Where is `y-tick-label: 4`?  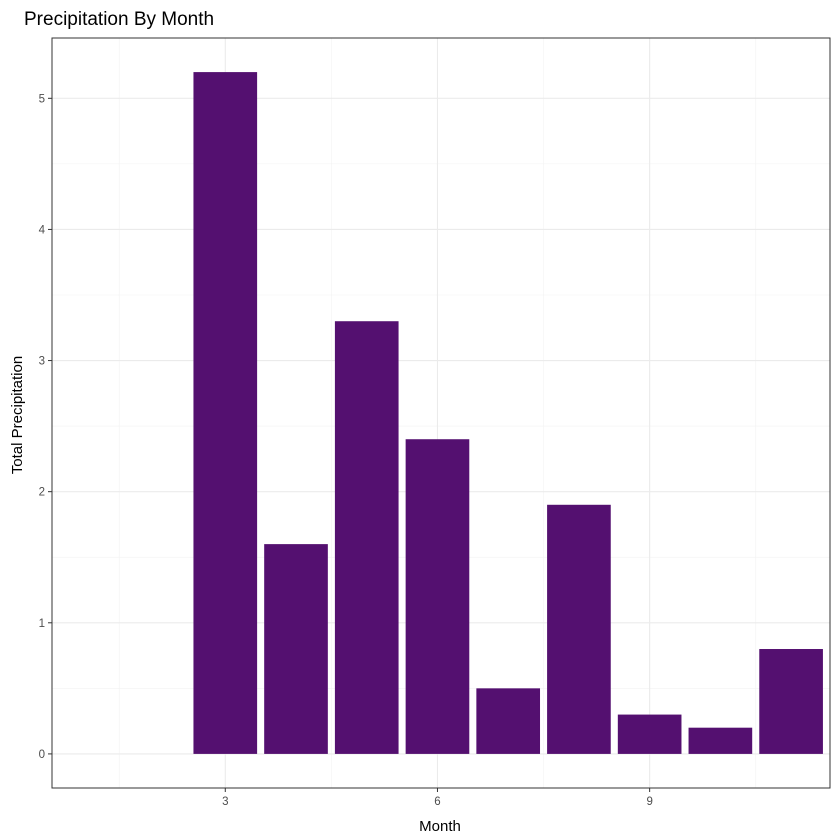 y-tick-label: 4 is located at coordinates (42, 230).